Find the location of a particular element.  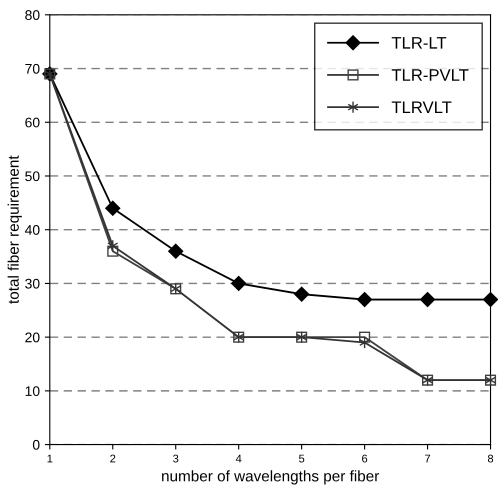

y-tick-label: 0 is located at coordinates (36, 445).